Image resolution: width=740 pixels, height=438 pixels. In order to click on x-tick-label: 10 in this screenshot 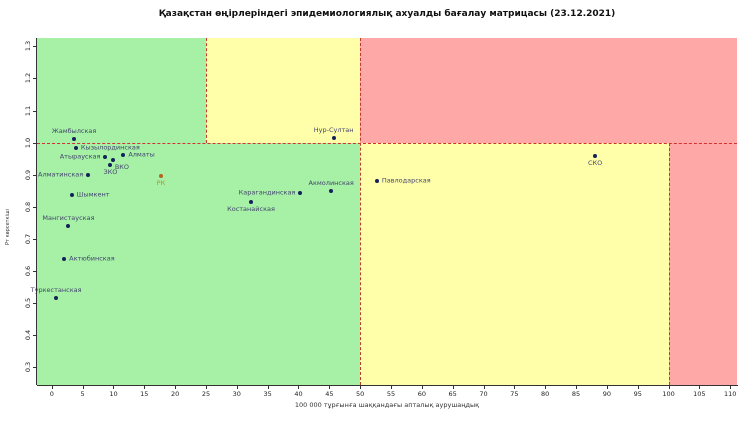, I will do `click(113, 394)`.